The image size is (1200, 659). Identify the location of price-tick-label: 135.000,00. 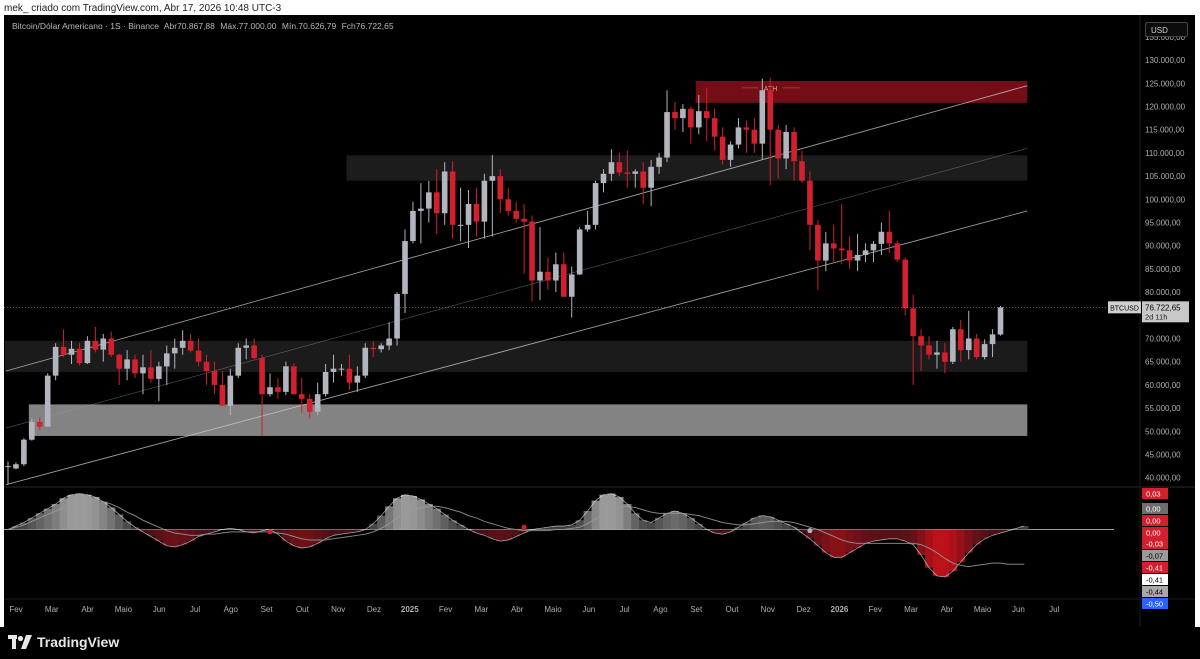
(1165, 37).